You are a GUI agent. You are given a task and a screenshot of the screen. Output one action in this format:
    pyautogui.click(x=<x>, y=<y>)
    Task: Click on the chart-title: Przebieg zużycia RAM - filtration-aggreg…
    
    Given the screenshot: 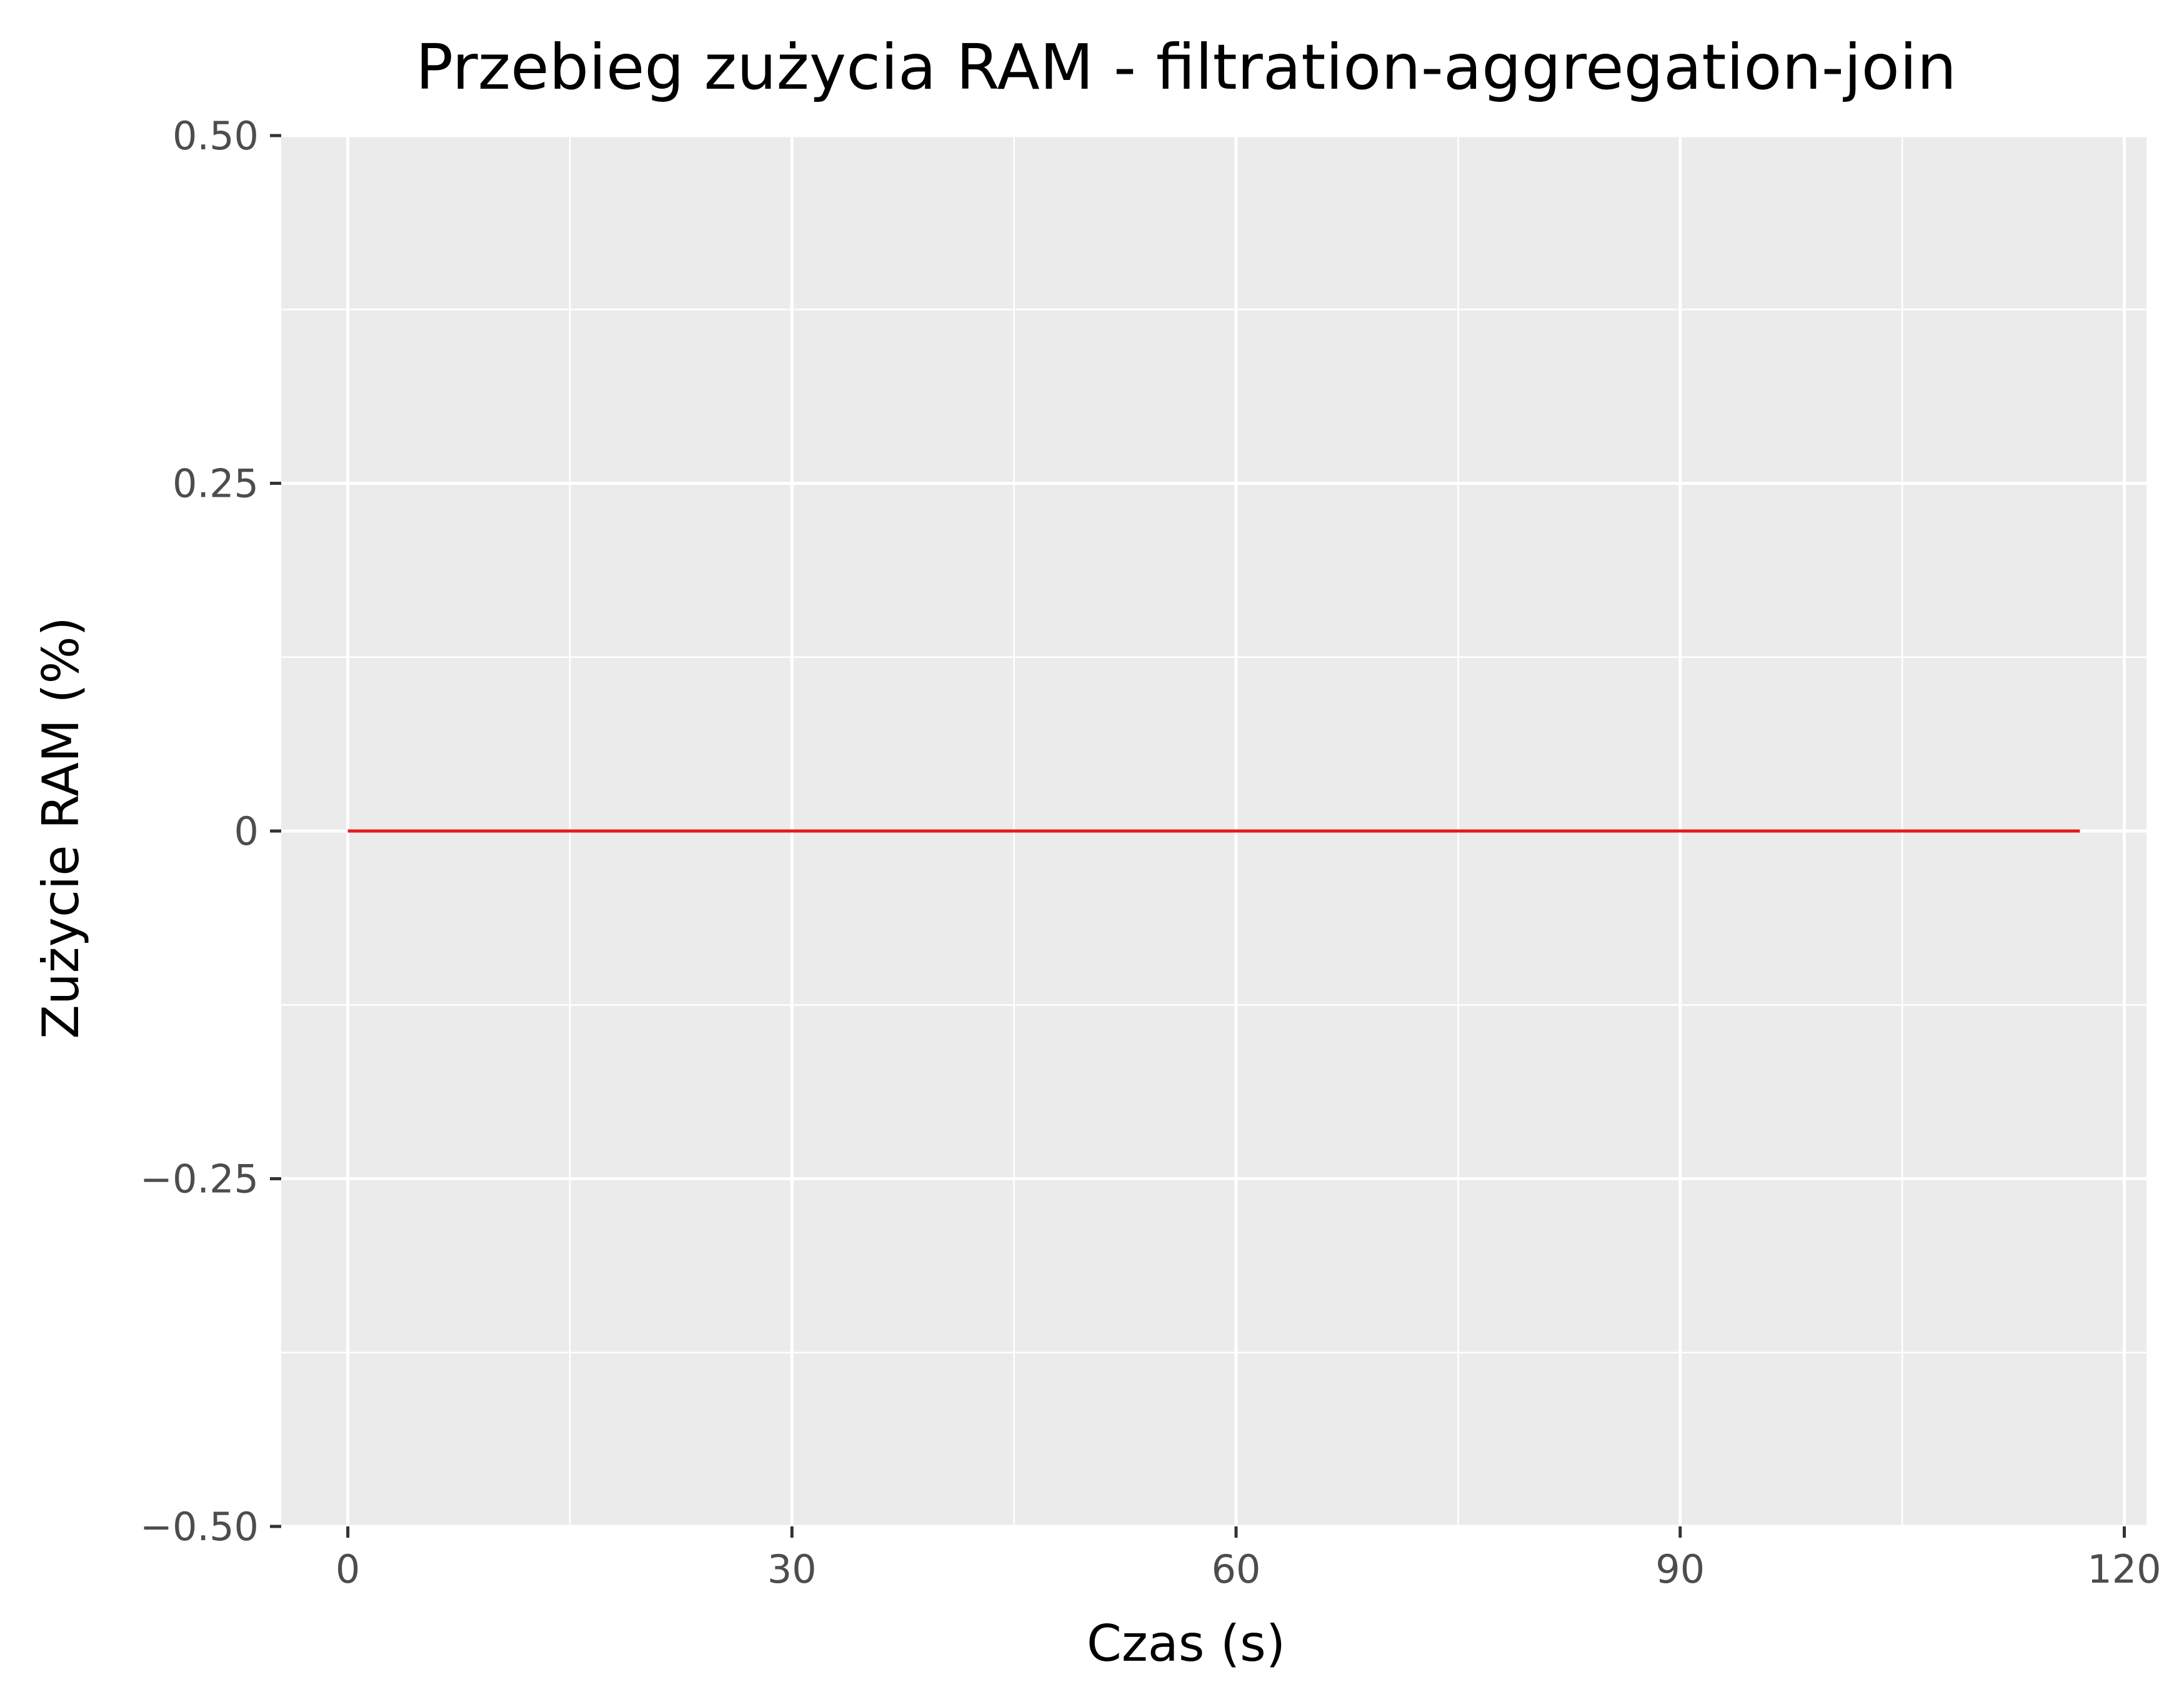 What is the action you would take?
    pyautogui.click(x=1186, y=67)
    